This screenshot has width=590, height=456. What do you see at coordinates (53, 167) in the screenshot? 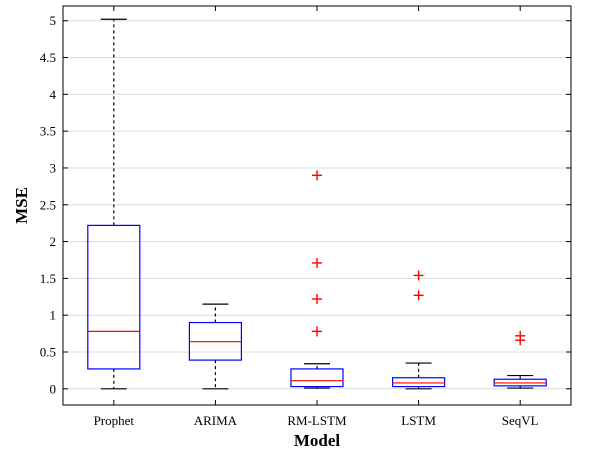
I see `y-tick-label: 3` at bounding box center [53, 167].